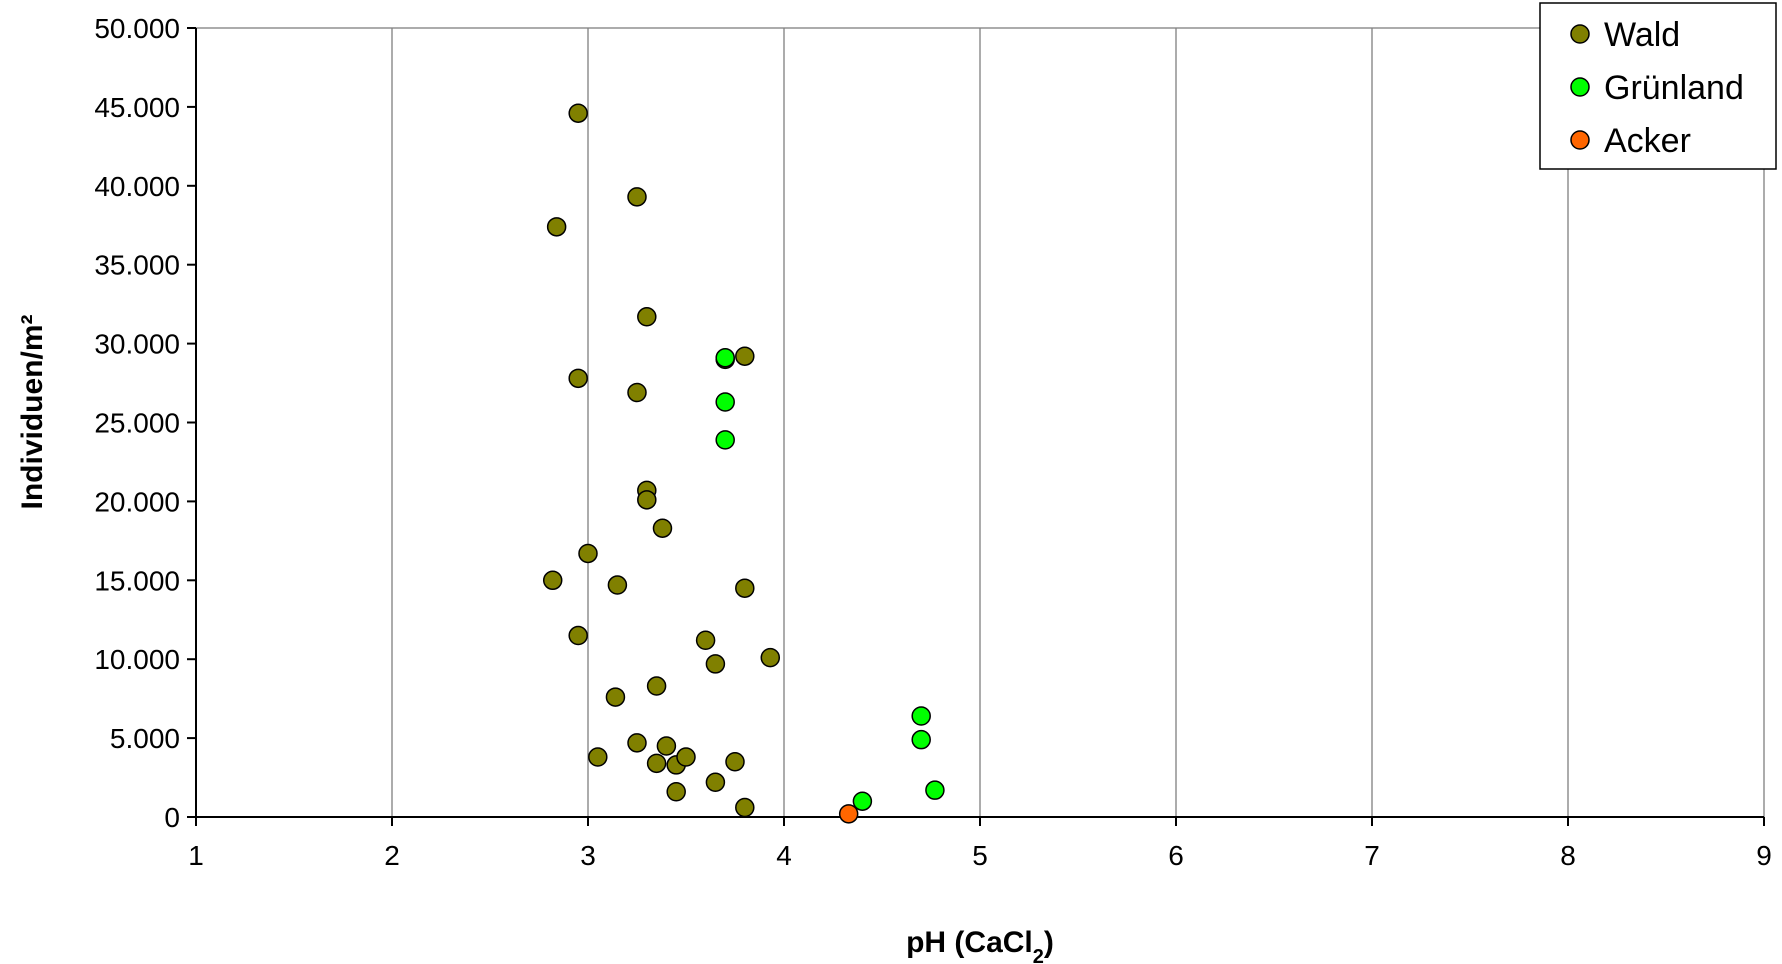 This screenshot has width=1782, height=964. What do you see at coordinates (1580, 34) in the screenshot?
I see `legend-marker-wald` at bounding box center [1580, 34].